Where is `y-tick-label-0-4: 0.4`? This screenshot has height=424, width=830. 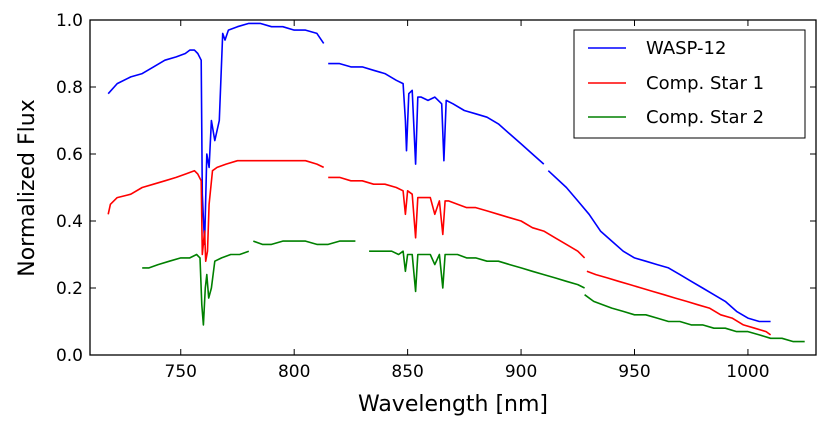
y-tick-label-0-4: 0.4 is located at coordinates (69, 222).